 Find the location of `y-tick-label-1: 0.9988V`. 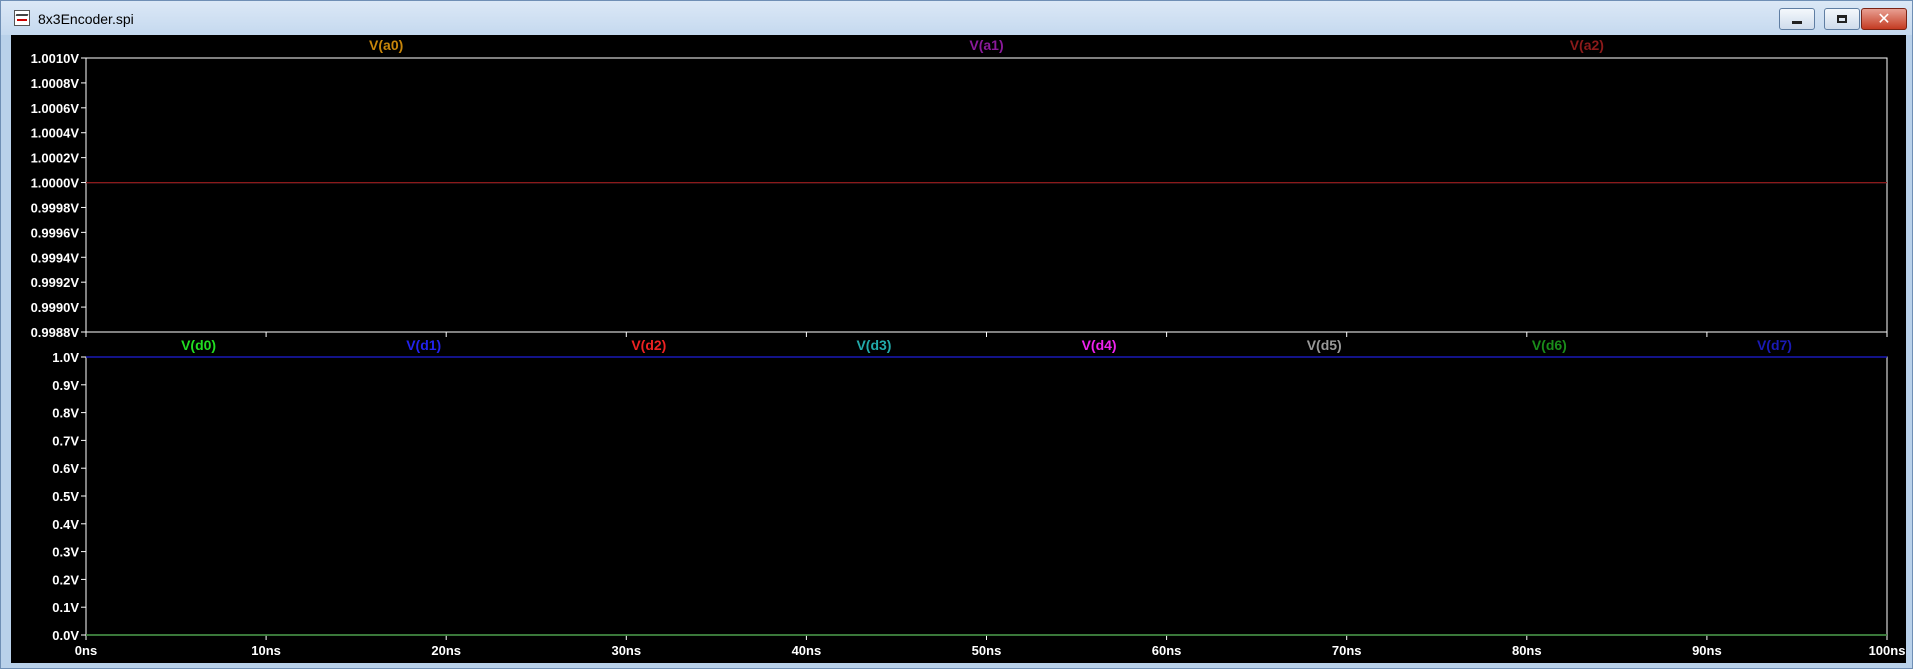

y-tick-label-1: 0.9988V is located at coordinates (55, 332).